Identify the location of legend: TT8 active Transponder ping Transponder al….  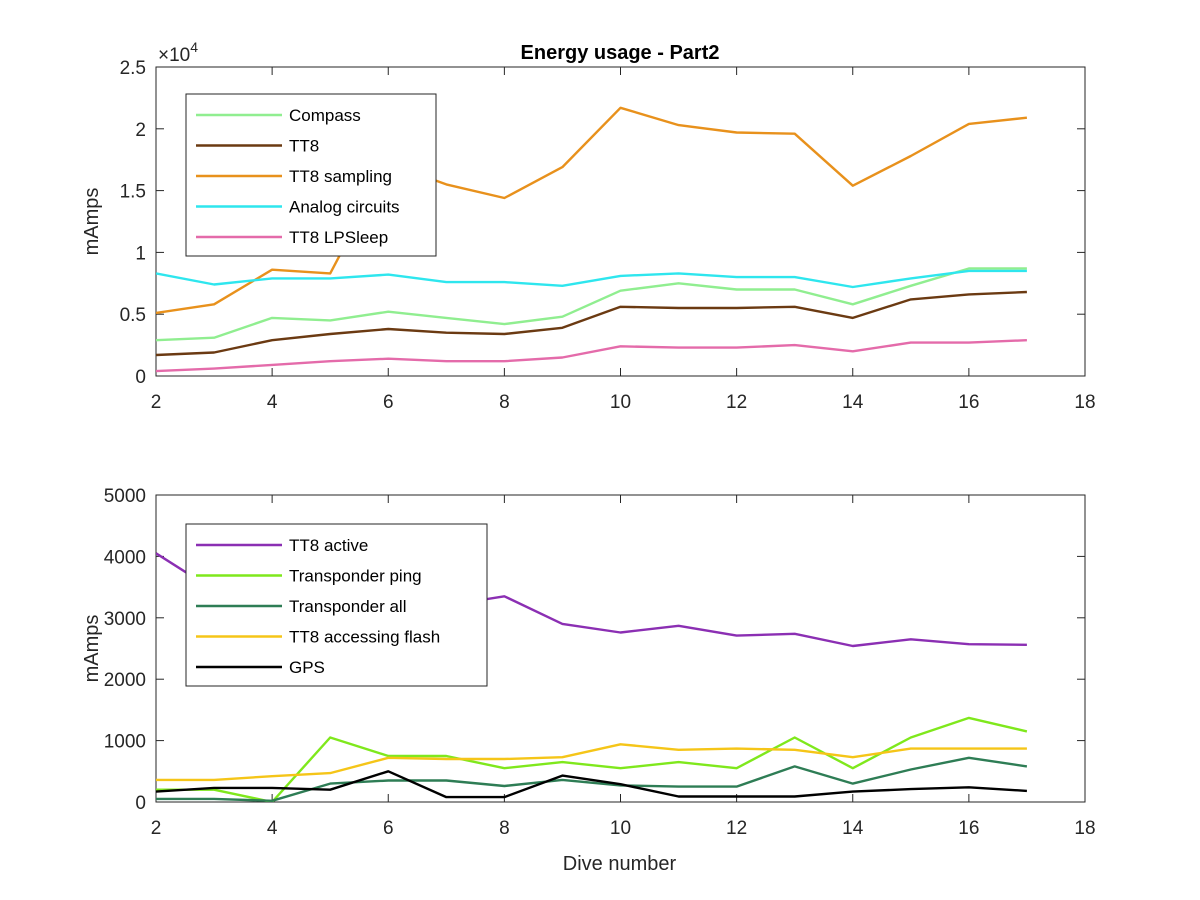
(336, 605).